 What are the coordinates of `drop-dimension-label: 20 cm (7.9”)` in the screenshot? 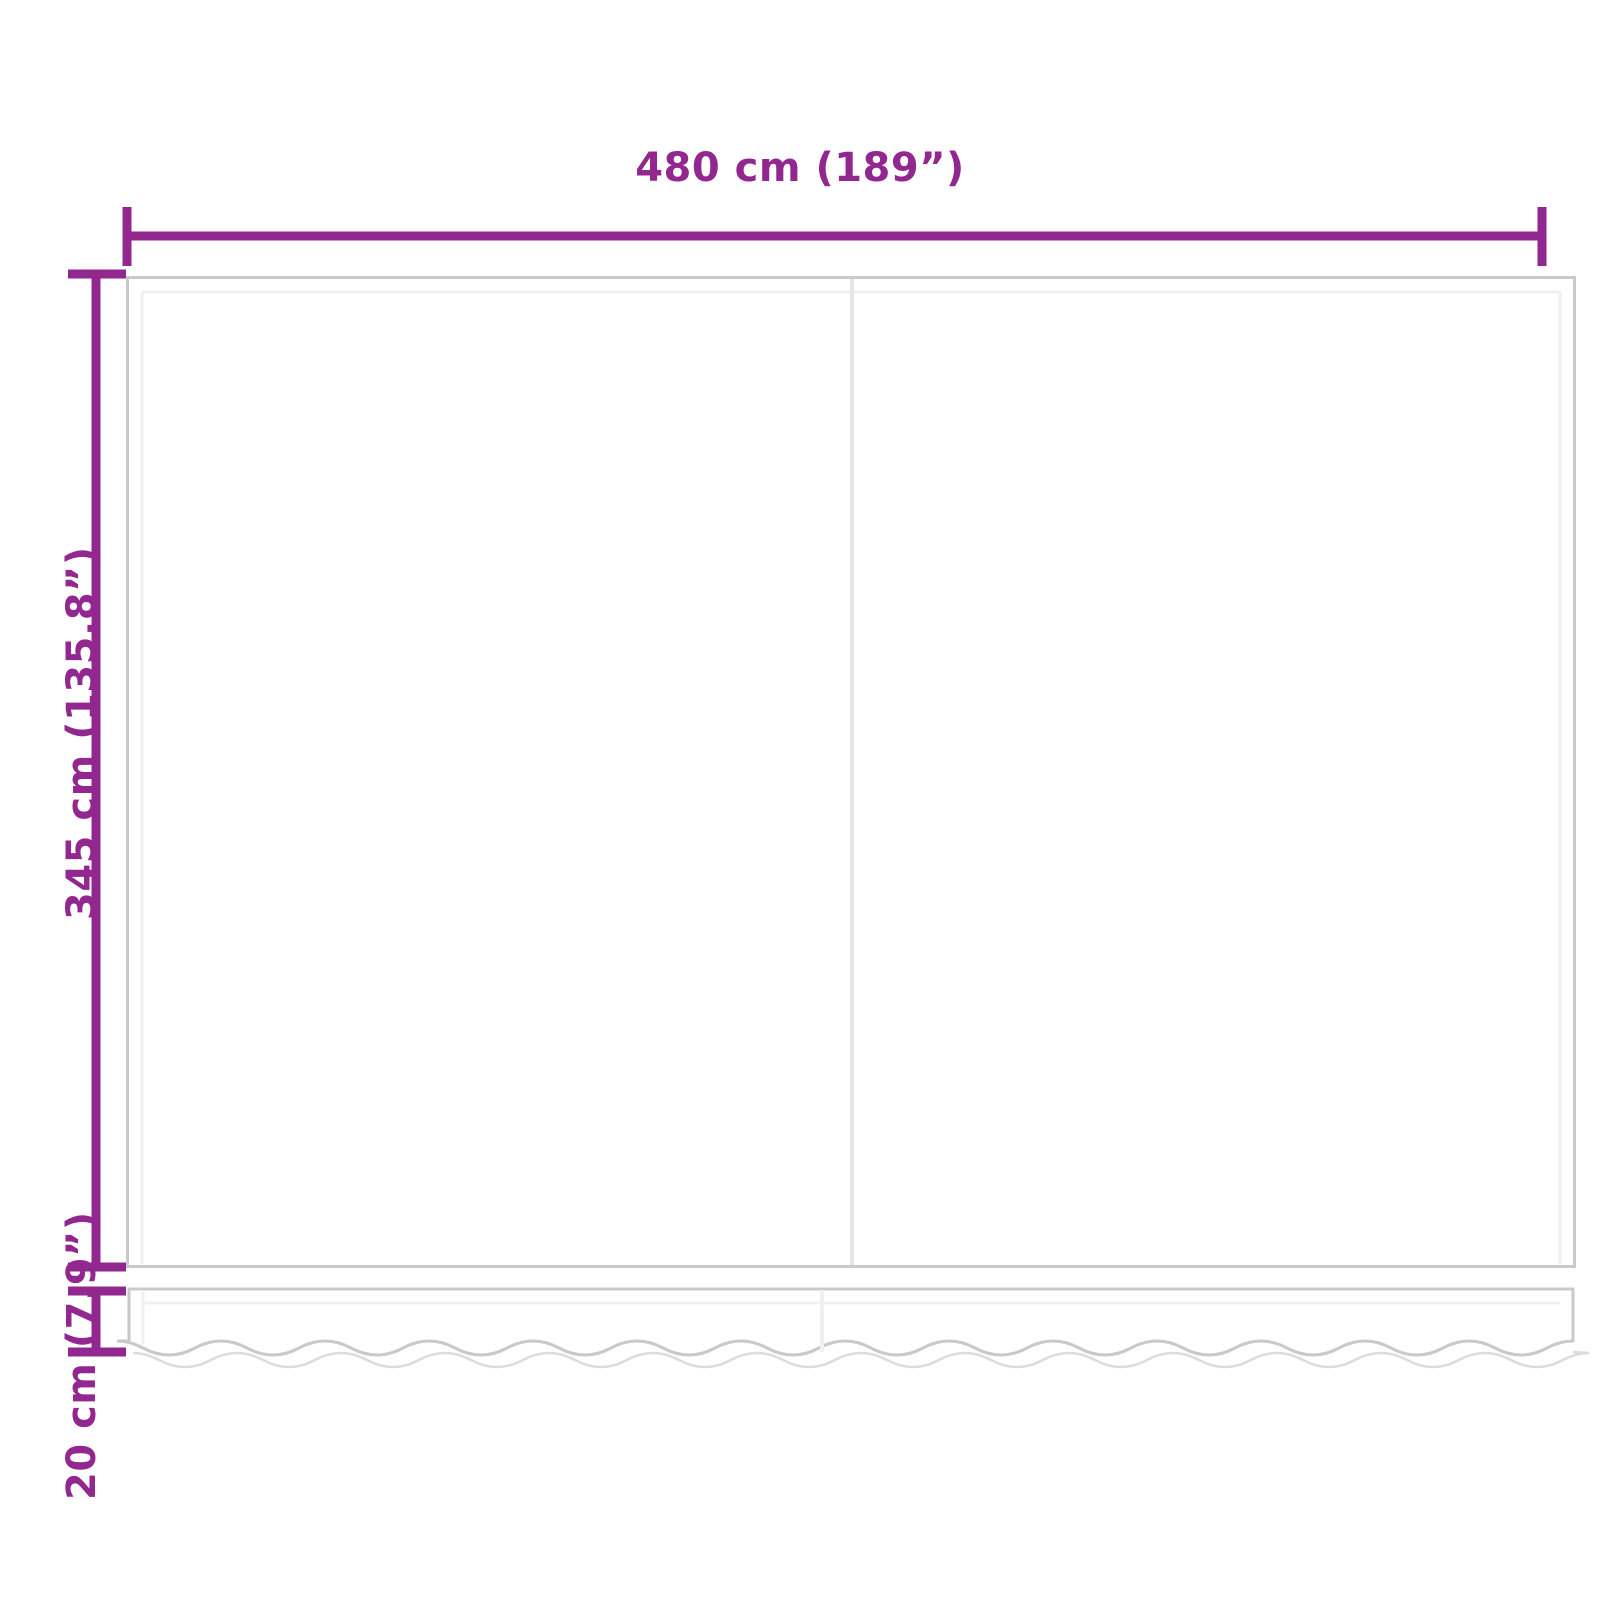 It's located at (82, 1355).